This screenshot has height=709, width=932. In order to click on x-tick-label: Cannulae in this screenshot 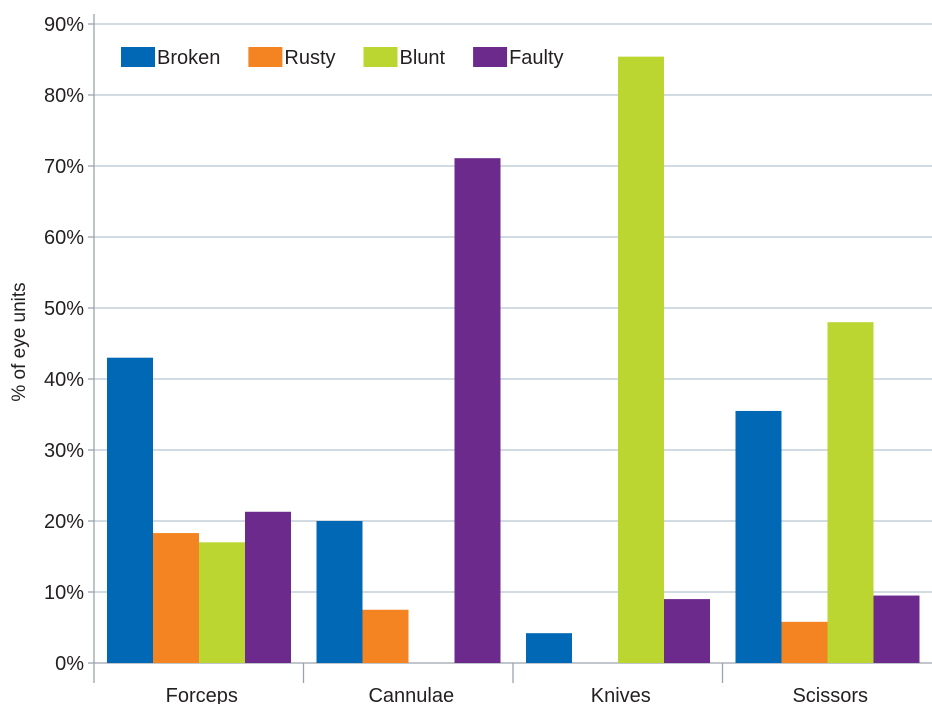, I will do `click(411, 694)`.